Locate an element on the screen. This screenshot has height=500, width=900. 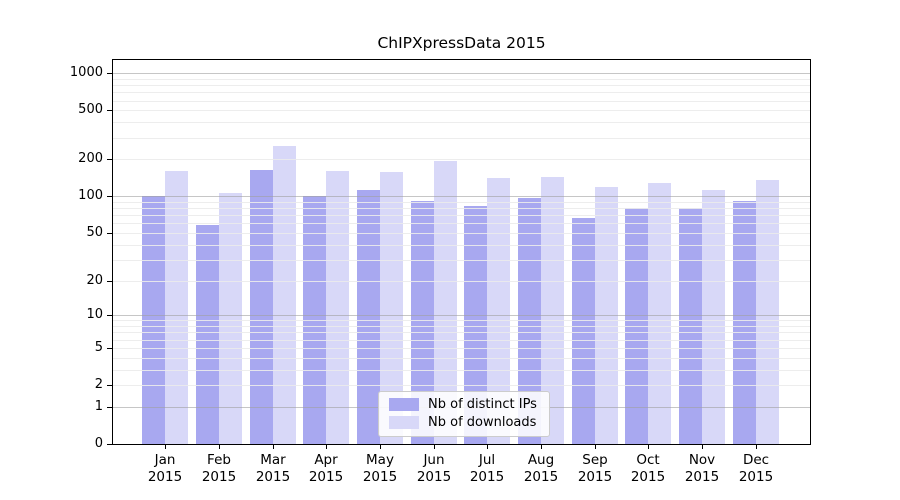
x-tick-label: Aug 2015 is located at coordinates (541, 469).